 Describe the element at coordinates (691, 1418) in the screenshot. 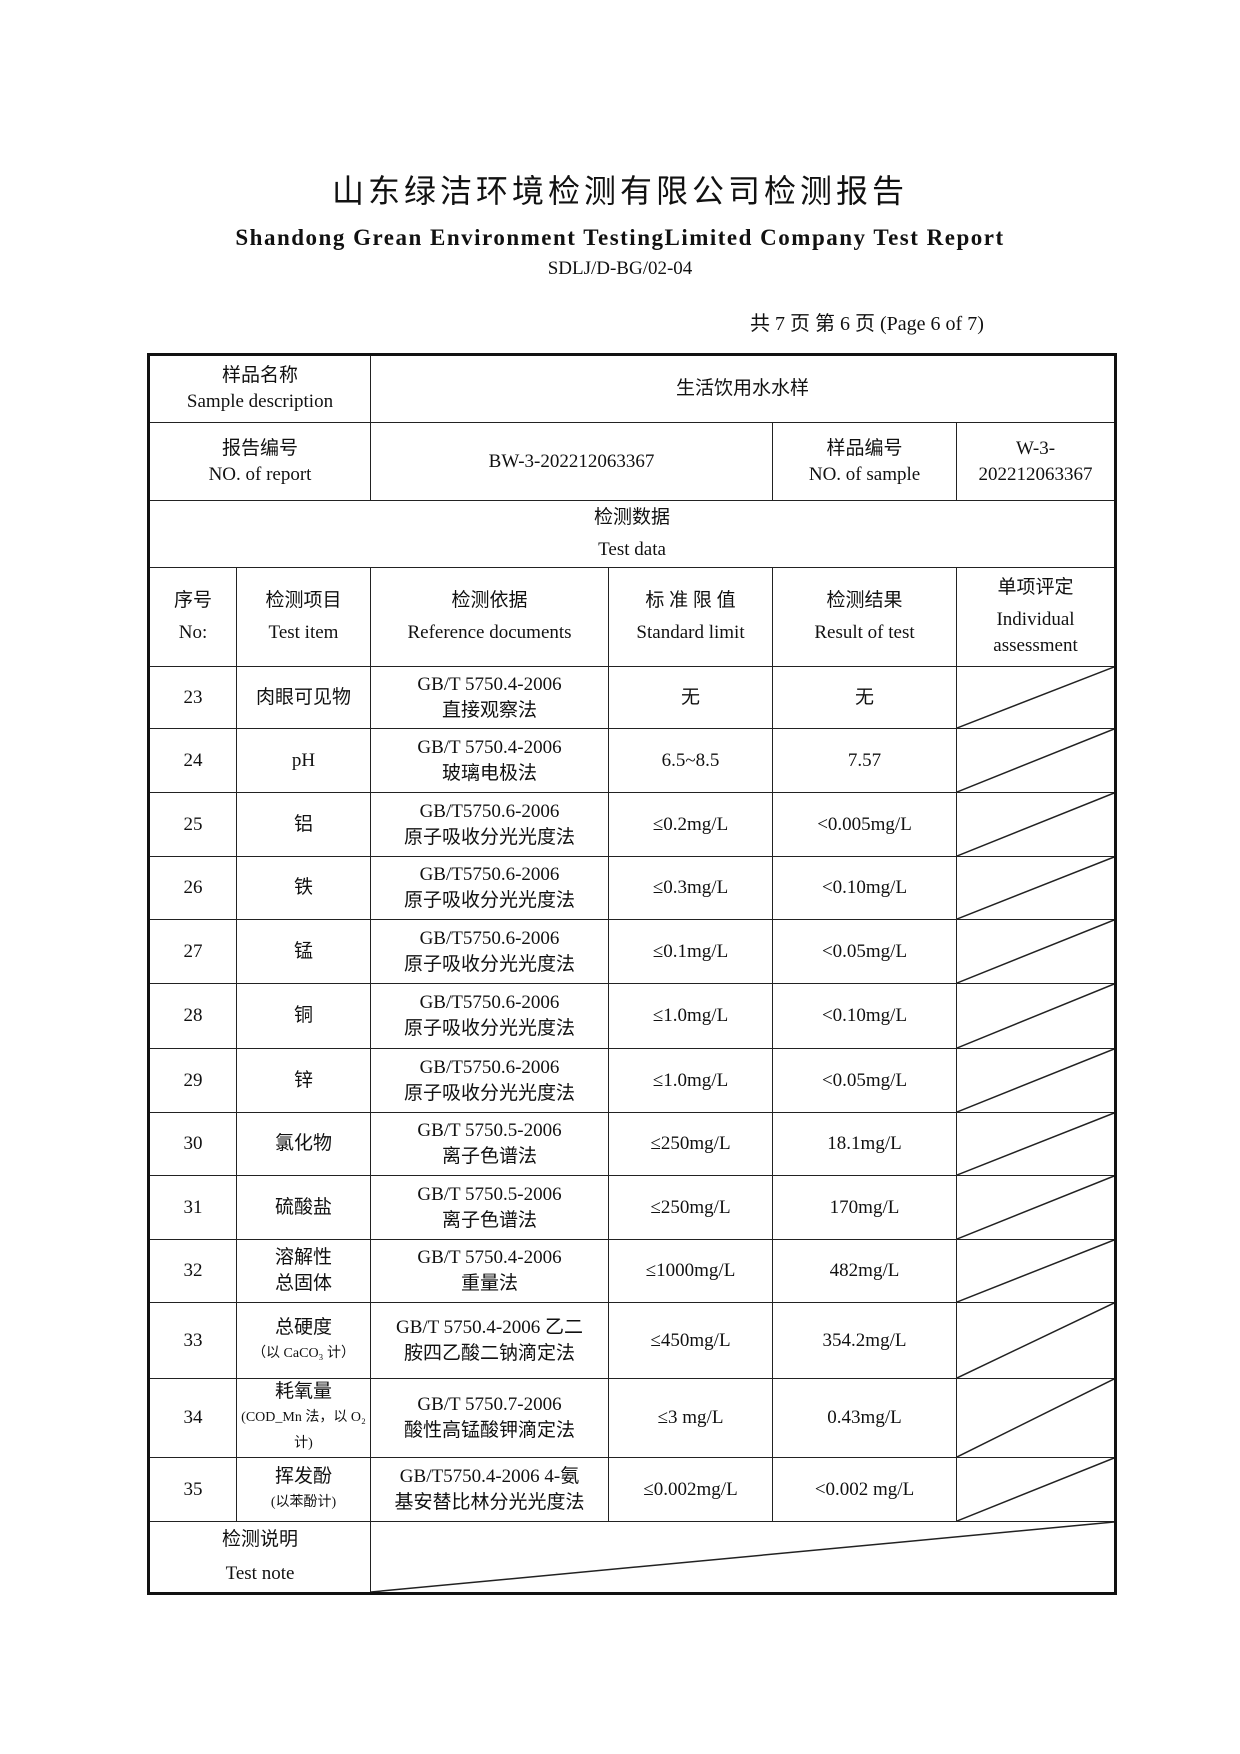

I see `standard-limit: ≤3 mg/L` at that location.